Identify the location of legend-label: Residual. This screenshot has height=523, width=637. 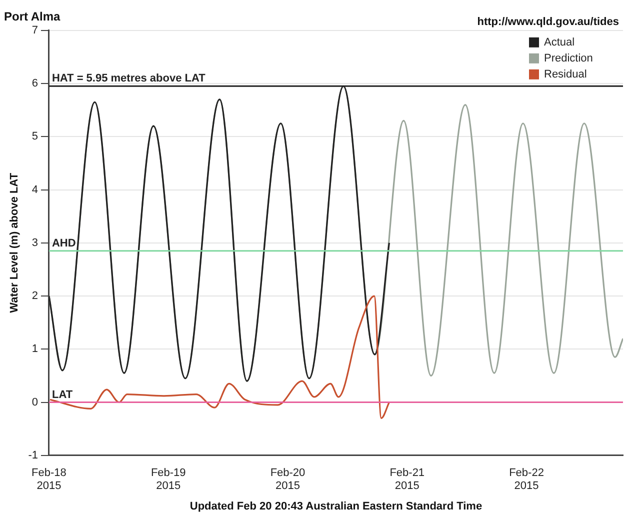
(565, 74).